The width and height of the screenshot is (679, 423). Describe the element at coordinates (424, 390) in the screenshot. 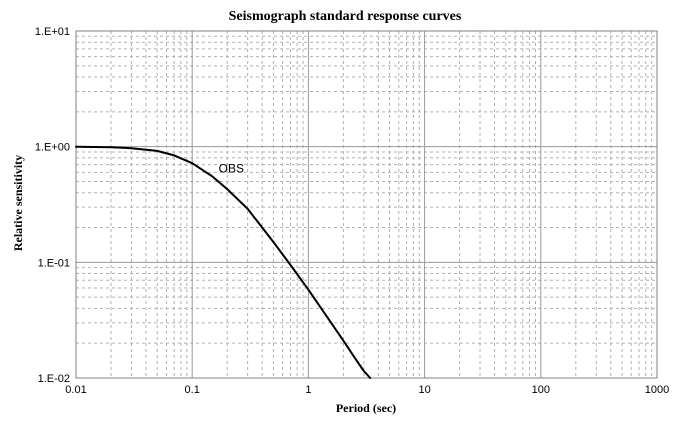

I see `x-tick-label: 10` at that location.